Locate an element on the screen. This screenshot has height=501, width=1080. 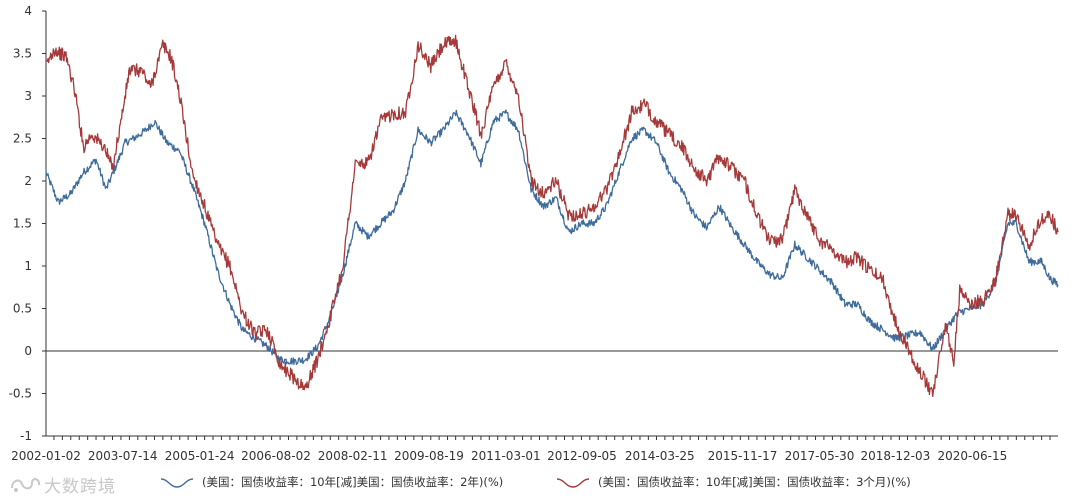
x-tick-label: 2011-03-01 is located at coordinates (506, 456).